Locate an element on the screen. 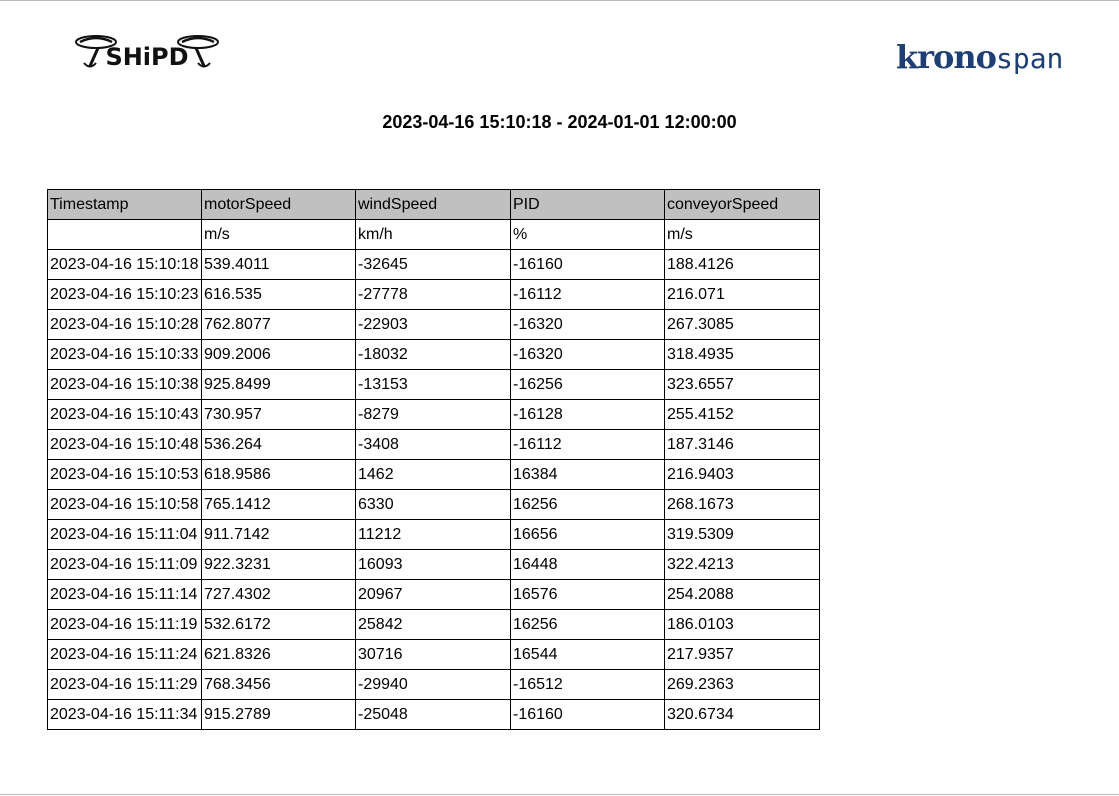  unit-cell is located at coordinates (124, 234).